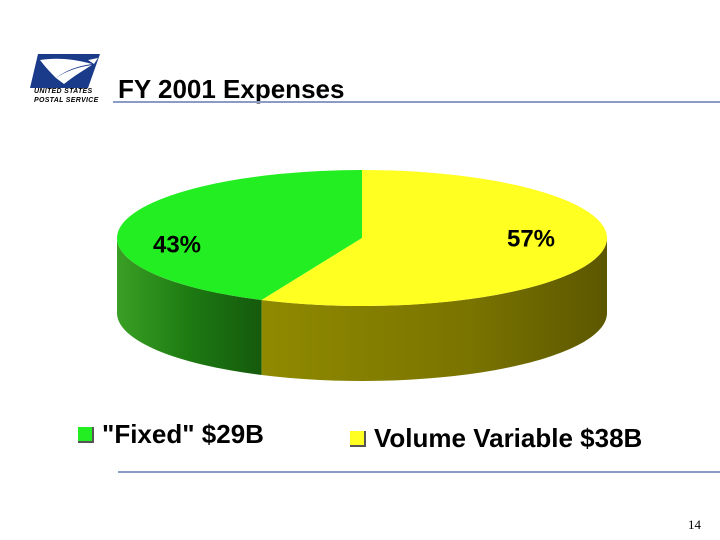 Image resolution: width=720 pixels, height=540 pixels. Describe the element at coordinates (189, 307) in the screenshot. I see `pie-side-fixed` at that location.